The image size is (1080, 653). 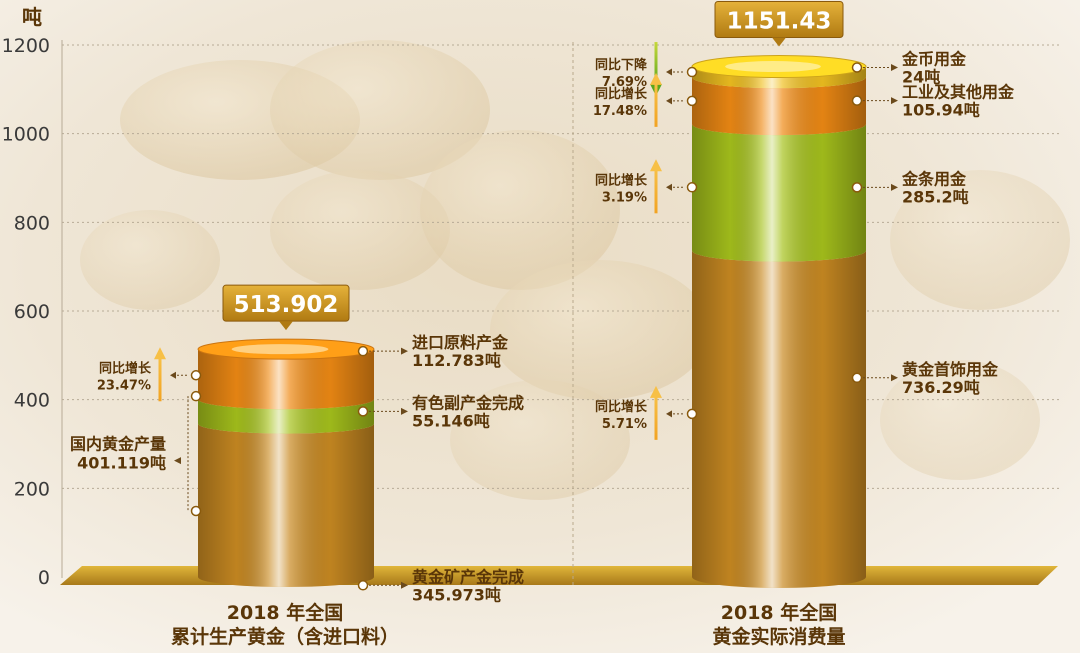 I want to click on change-indicator: 同比下降 7.69%, so click(x=646, y=69).